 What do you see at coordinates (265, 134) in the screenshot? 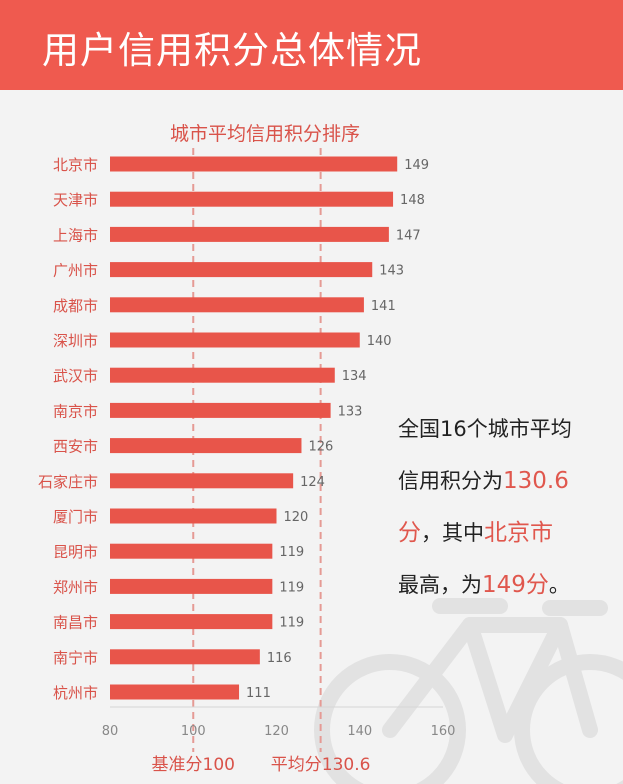
I see `chart-title: 城市平均信用积分排序` at bounding box center [265, 134].